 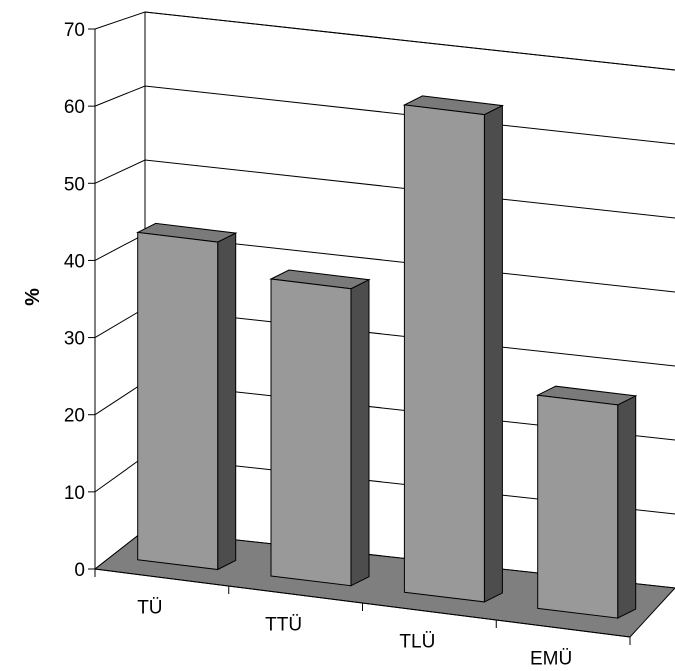 What do you see at coordinates (74, 107) in the screenshot?
I see `y-tick-label: 60` at bounding box center [74, 107].